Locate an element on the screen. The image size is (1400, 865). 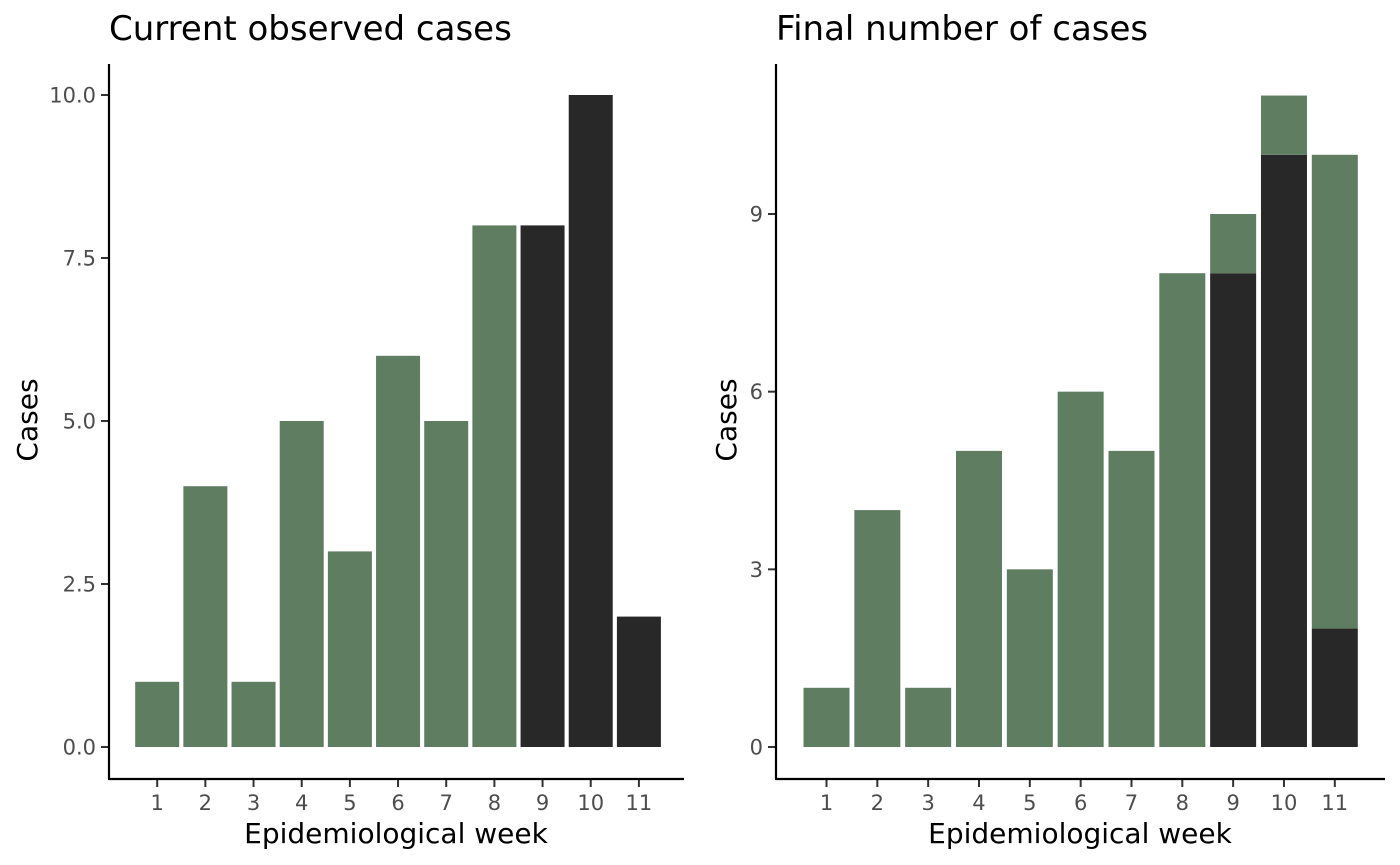
y-tick-label: 0 is located at coordinates (756, 748).